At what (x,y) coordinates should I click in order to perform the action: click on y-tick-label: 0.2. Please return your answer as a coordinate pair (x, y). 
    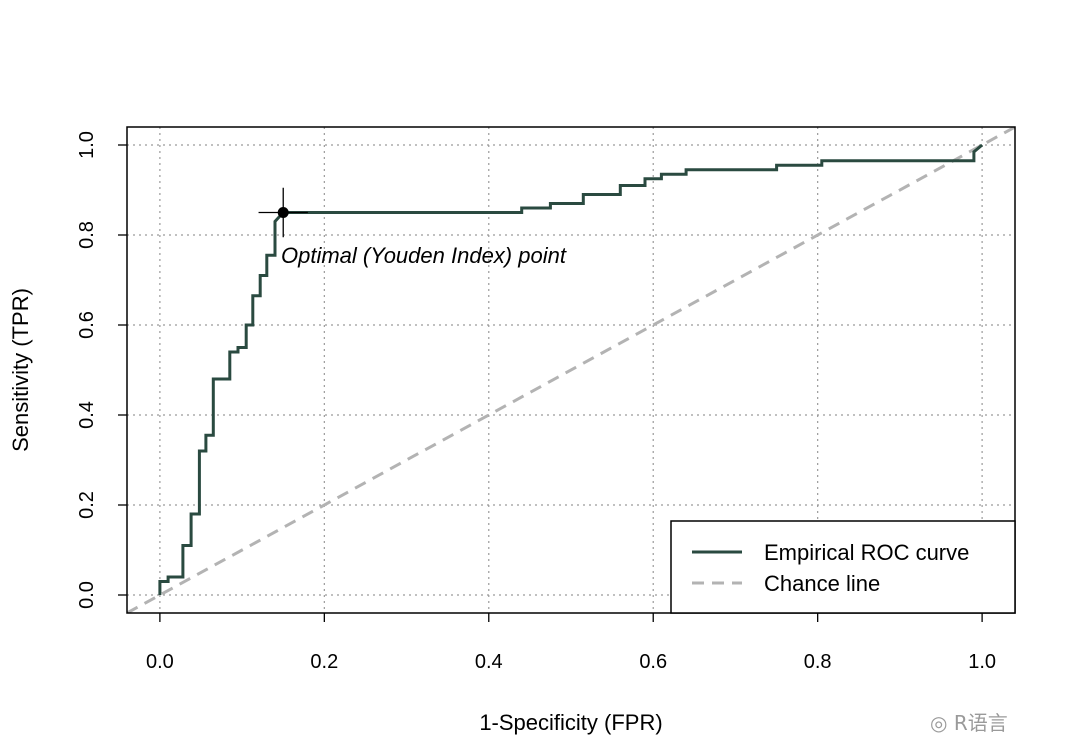
    Looking at the image, I should click on (87, 505).